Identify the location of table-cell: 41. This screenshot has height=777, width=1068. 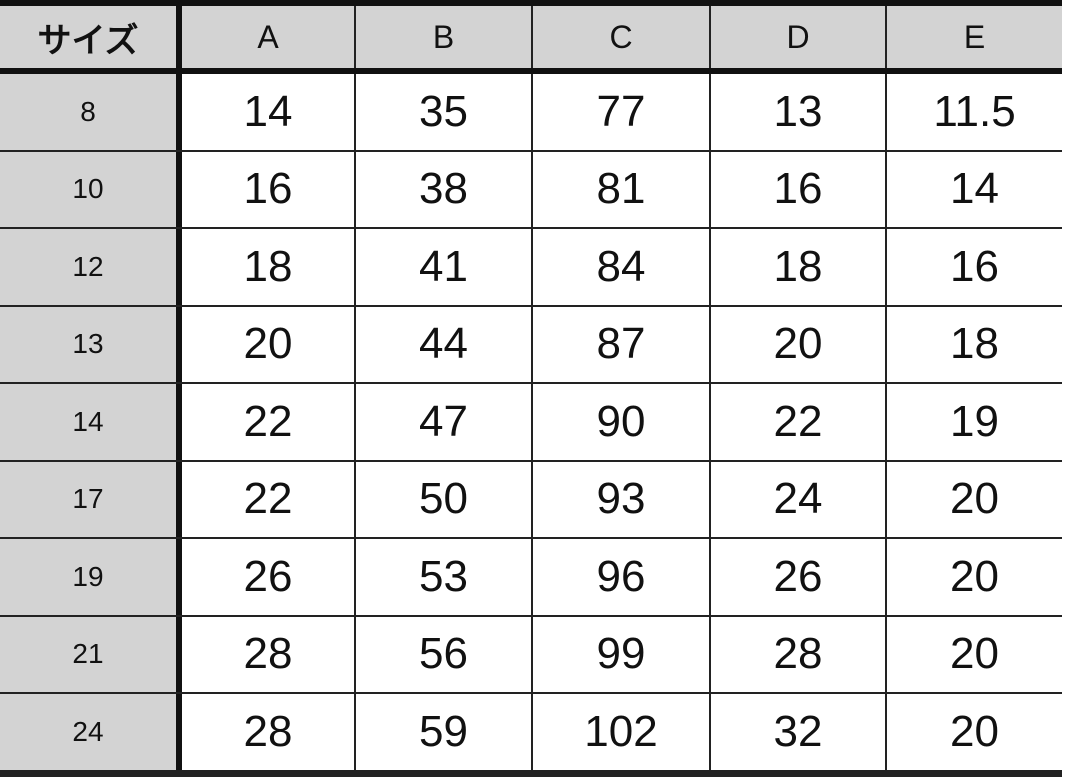
(442, 267).